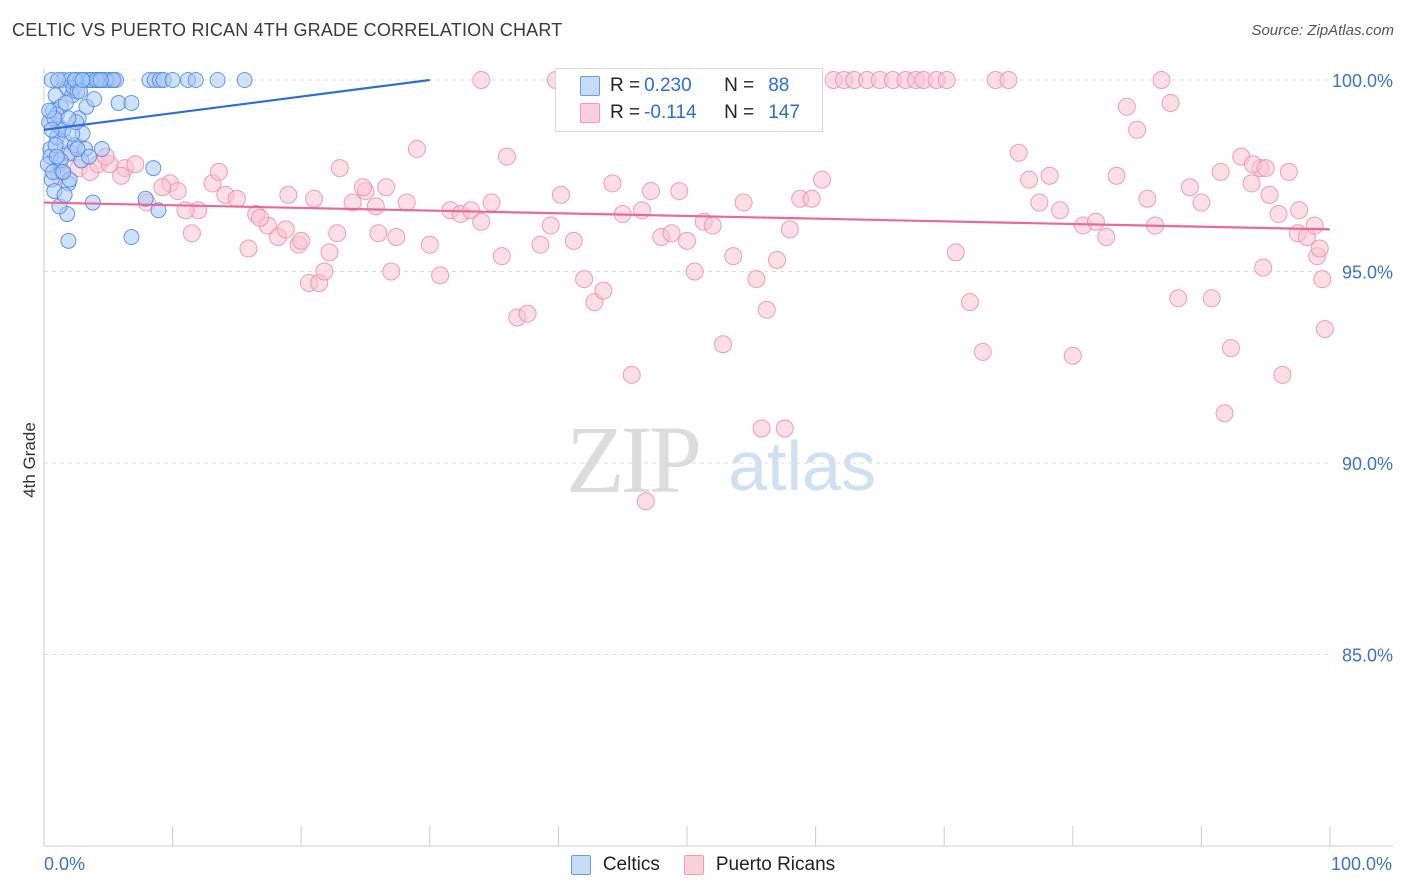 The height and width of the screenshot is (892, 1406). I want to click on legend-swatch-celtics, so click(590, 86).